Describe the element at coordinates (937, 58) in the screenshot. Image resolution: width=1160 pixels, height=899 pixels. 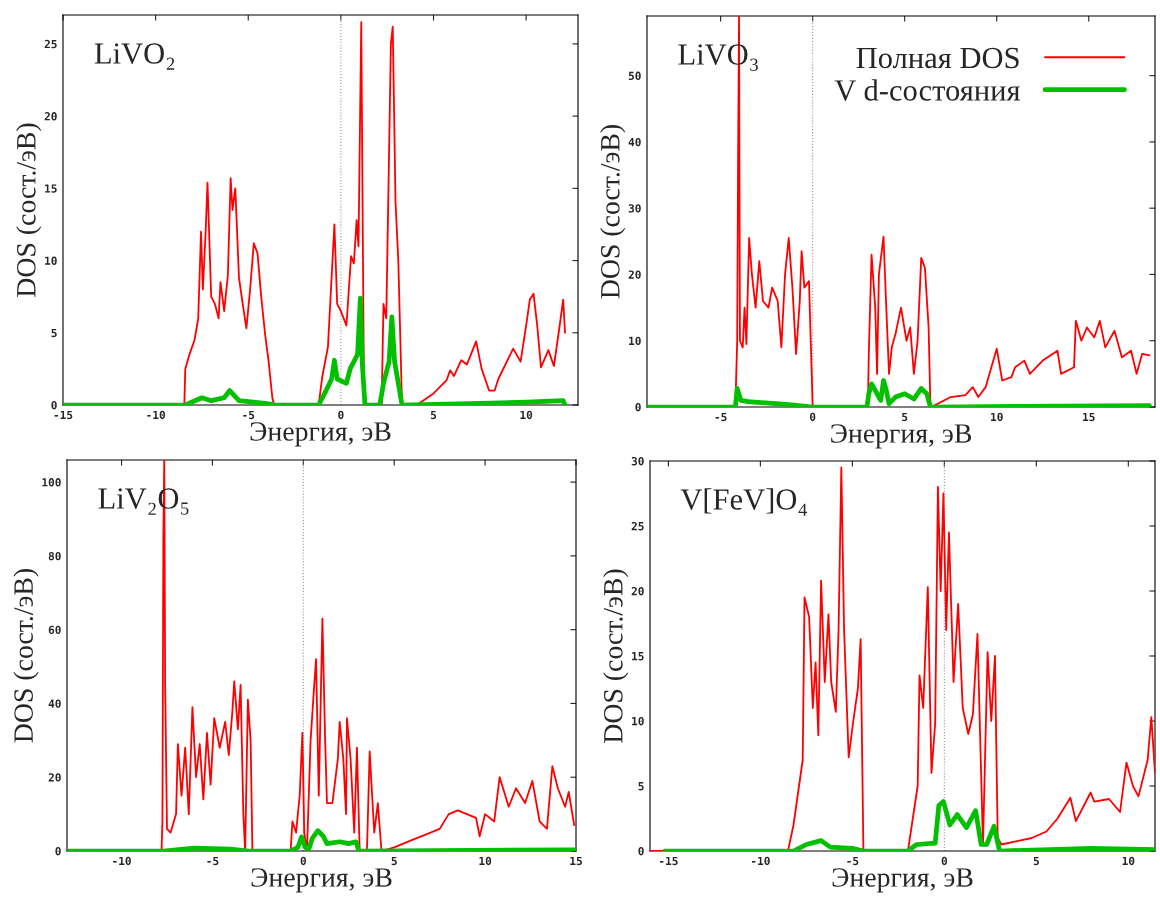
I see `legend-label: Полная DOS` at that location.